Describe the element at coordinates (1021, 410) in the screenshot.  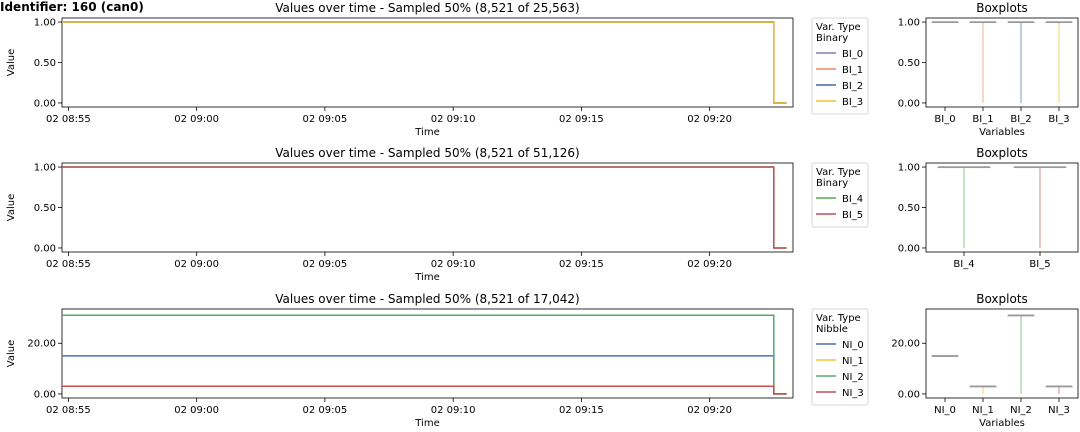
I see `x-tick-label: NI_2` at that location.